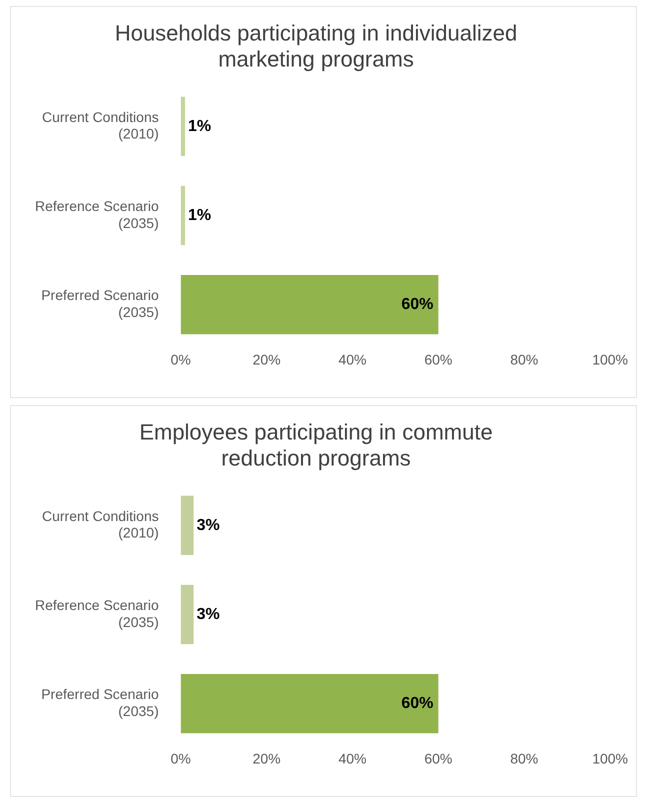  Describe the element at coordinates (316, 46) in the screenshot. I see `chart-title: Households participating in individualized marketing programs` at that location.